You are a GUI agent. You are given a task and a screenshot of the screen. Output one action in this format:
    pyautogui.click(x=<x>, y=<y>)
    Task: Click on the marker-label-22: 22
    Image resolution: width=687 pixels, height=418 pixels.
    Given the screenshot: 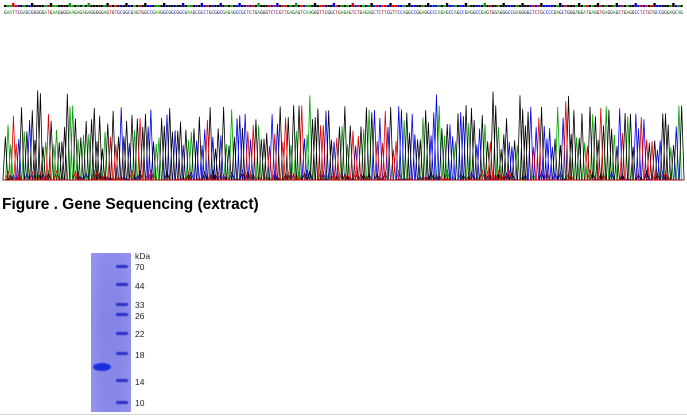 What is the action you would take?
    pyautogui.click(x=140, y=334)
    